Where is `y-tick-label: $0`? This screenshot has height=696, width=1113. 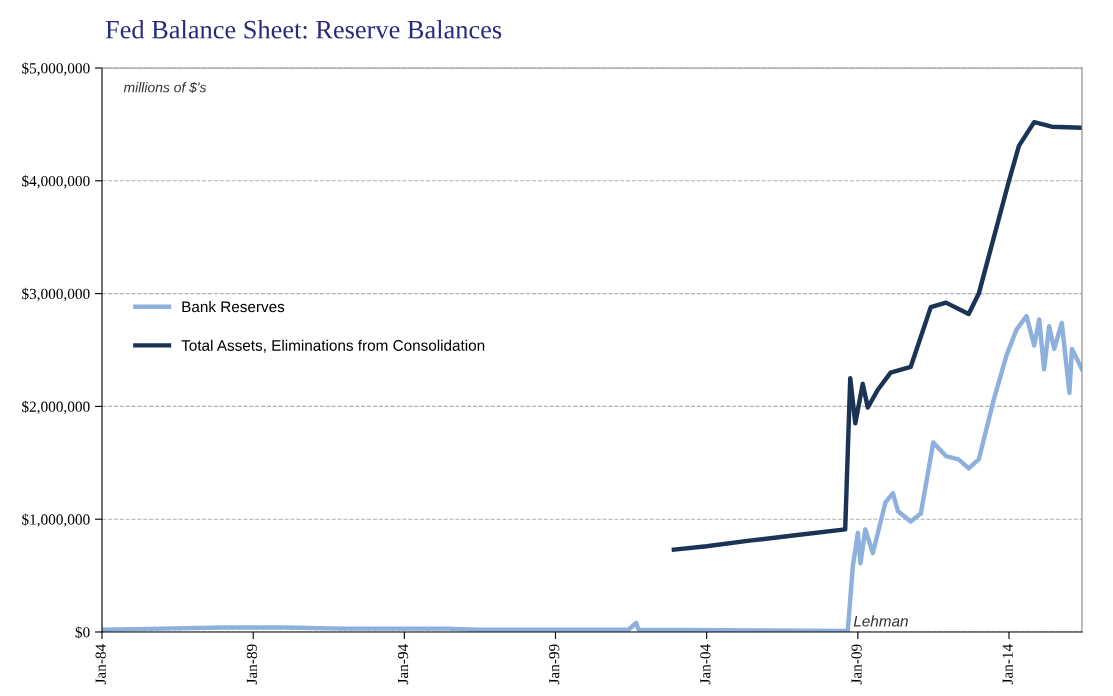 y-tick-label: $0 is located at coordinates (82, 632).